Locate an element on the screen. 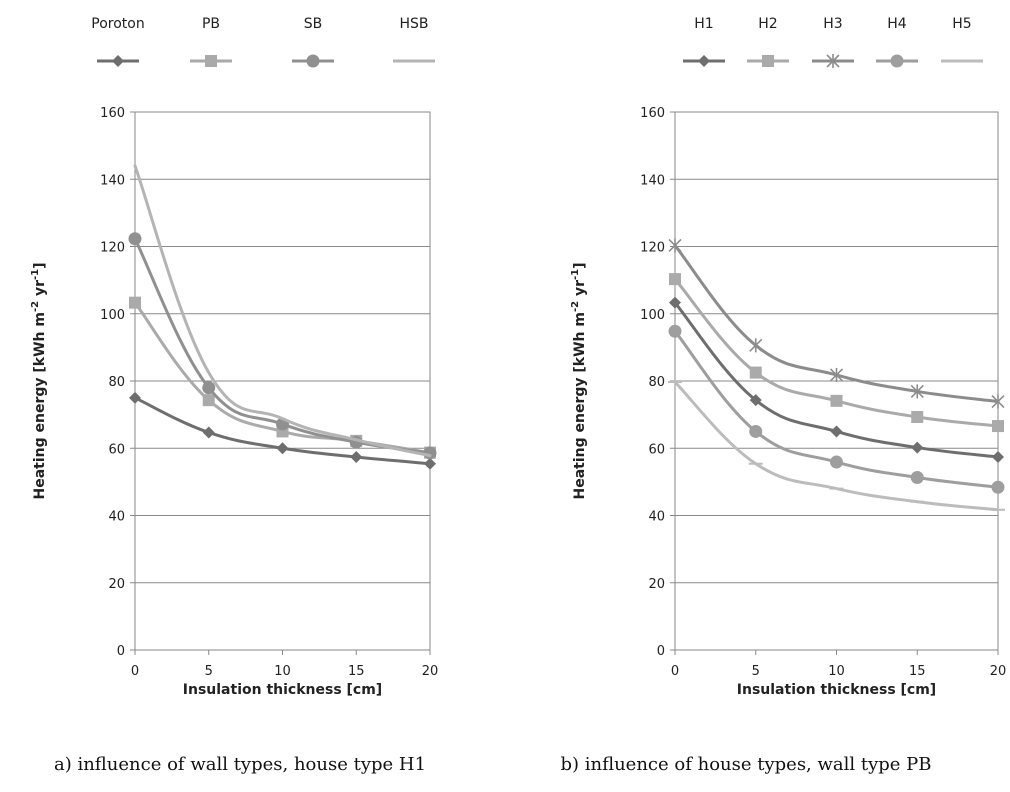 The width and height of the screenshot is (1010, 792). series-sb is located at coordinates (282, 346).